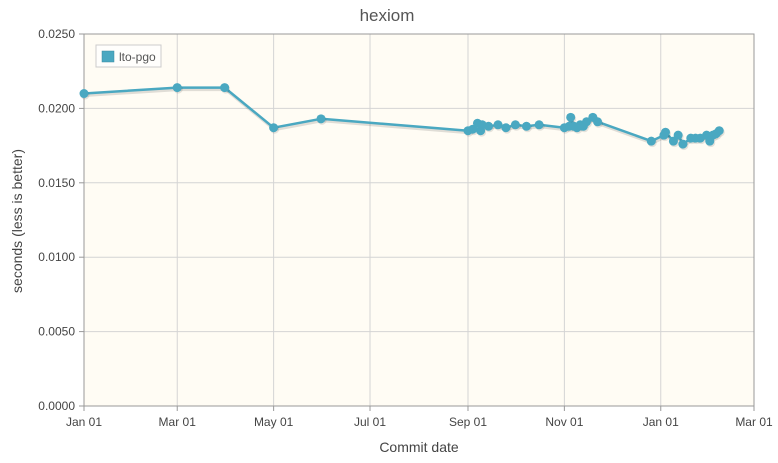 The width and height of the screenshot is (778, 463). I want to click on y-axis-label: seconds (less is better), so click(17, 221).